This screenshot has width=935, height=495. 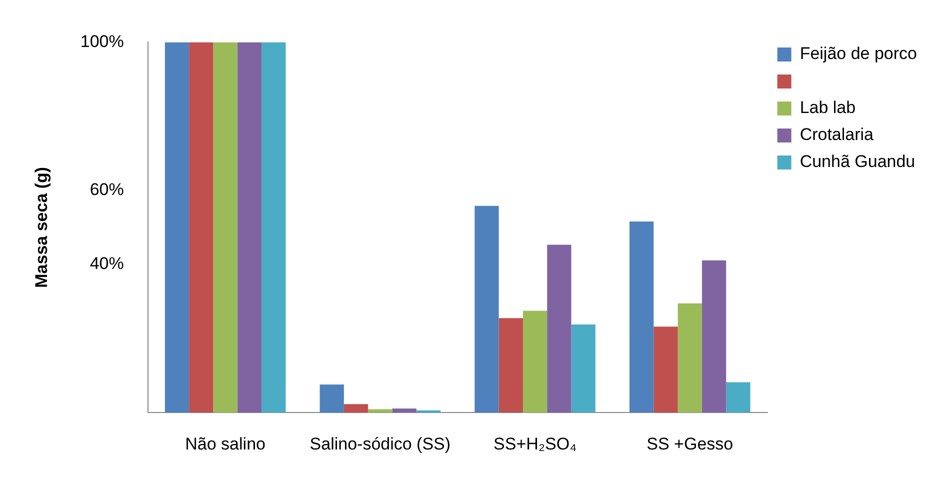 What do you see at coordinates (102, 41) in the screenshot?
I see `y-tick-label: 100%` at bounding box center [102, 41].